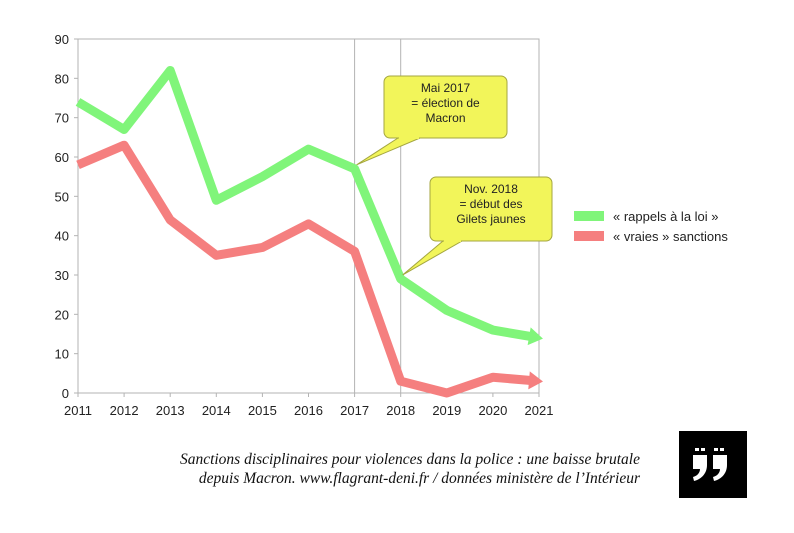  I want to click on x-tick-label: 2016, so click(308, 410).